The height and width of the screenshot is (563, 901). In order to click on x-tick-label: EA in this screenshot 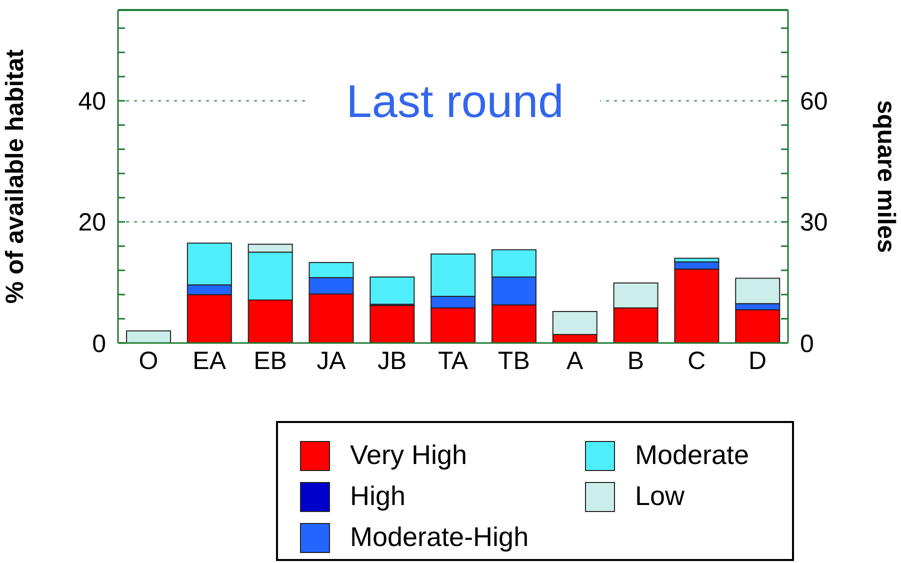, I will do `click(209, 360)`.